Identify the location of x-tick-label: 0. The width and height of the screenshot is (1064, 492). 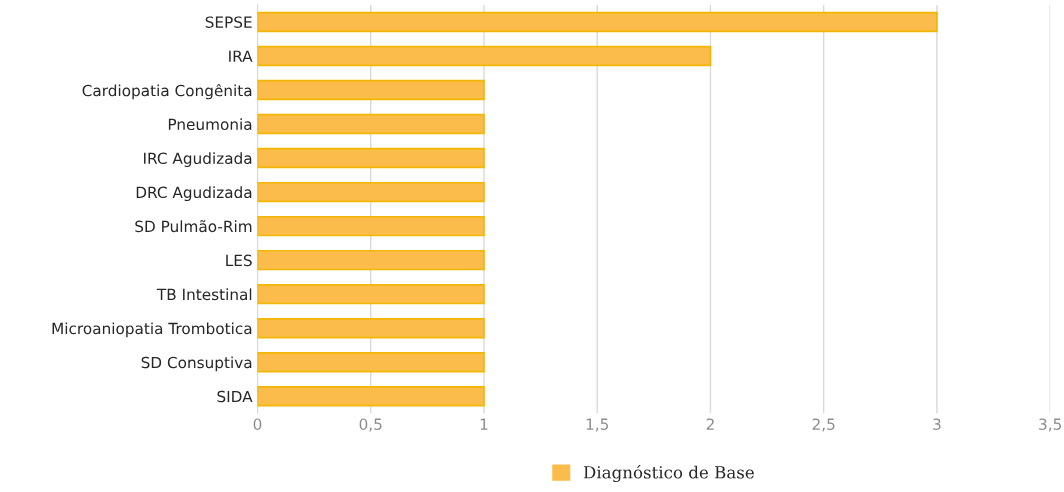
(257, 424).